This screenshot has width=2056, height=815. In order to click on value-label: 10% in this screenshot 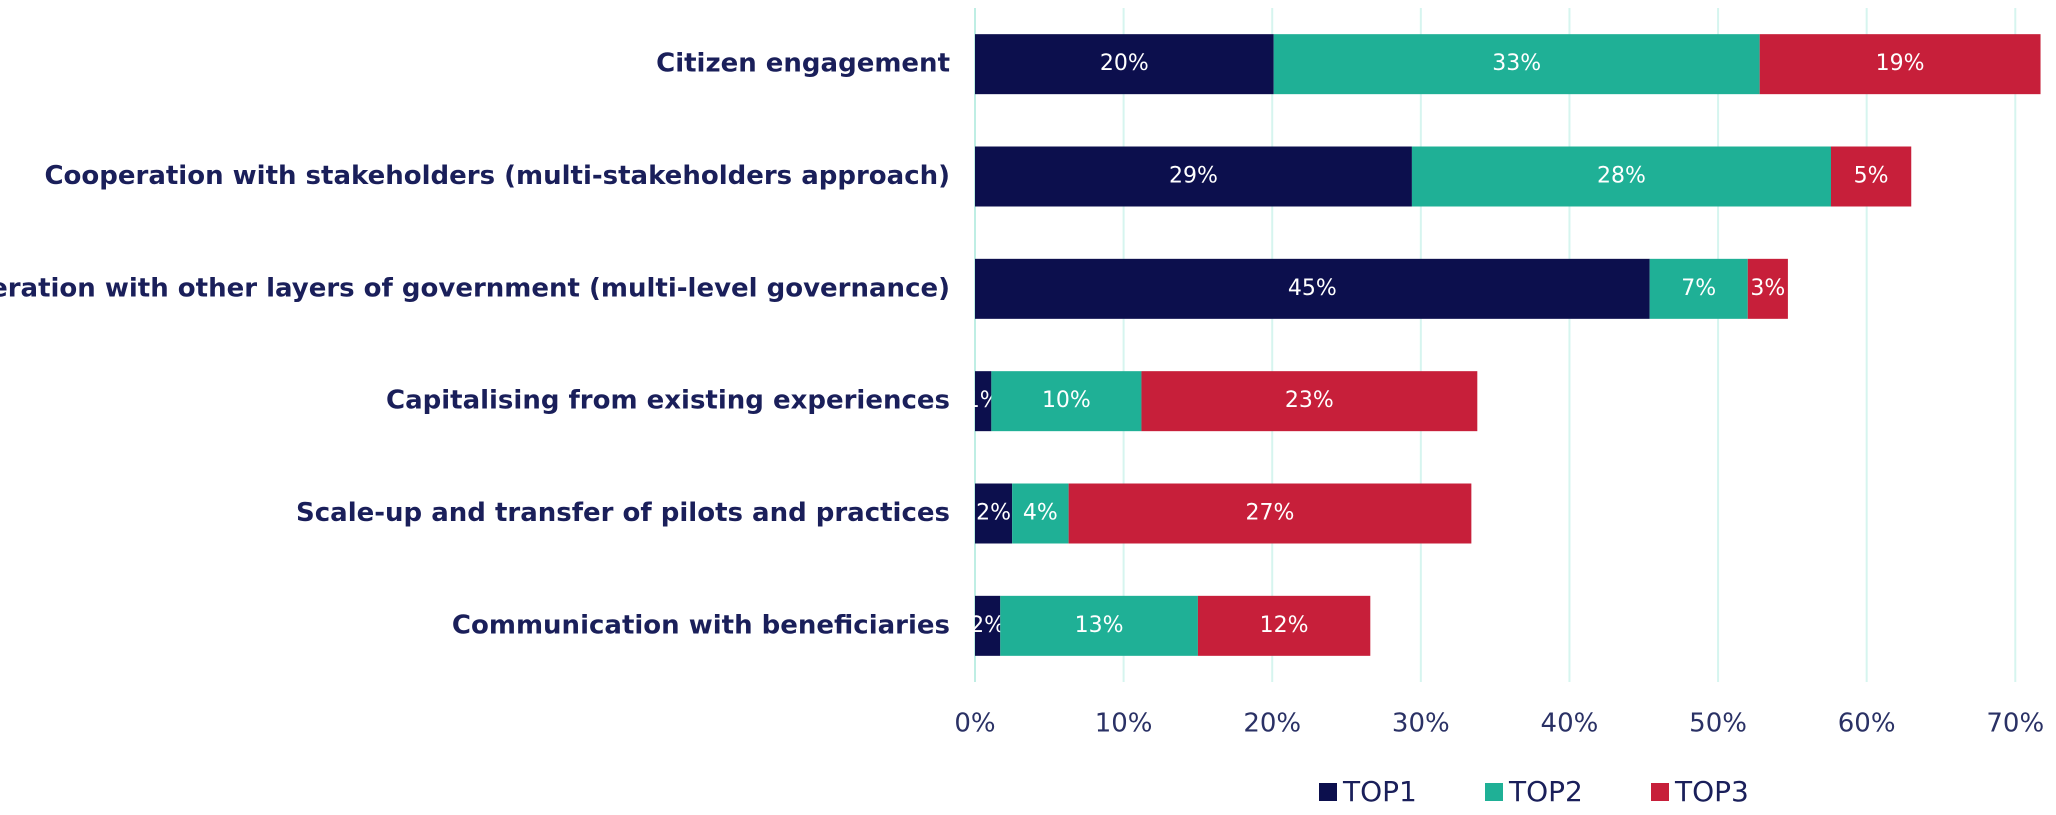, I will do `click(1066, 400)`.